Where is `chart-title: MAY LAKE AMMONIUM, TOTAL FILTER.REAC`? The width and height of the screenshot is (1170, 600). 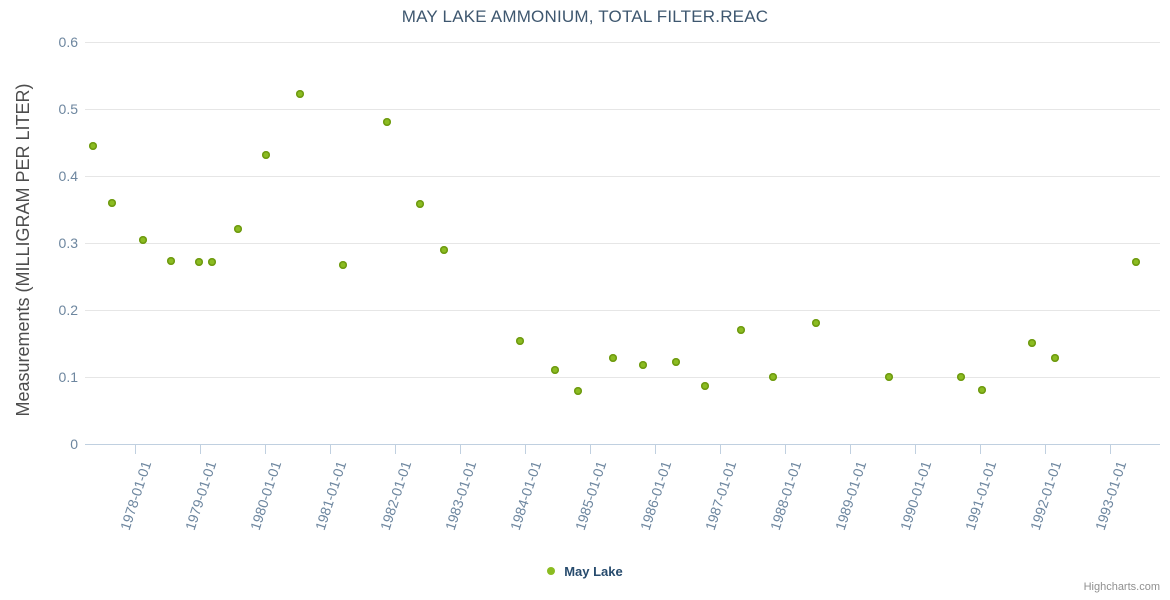 chart-title: MAY LAKE AMMONIUM, TOTAL FILTER.REAC is located at coordinates (585, 16).